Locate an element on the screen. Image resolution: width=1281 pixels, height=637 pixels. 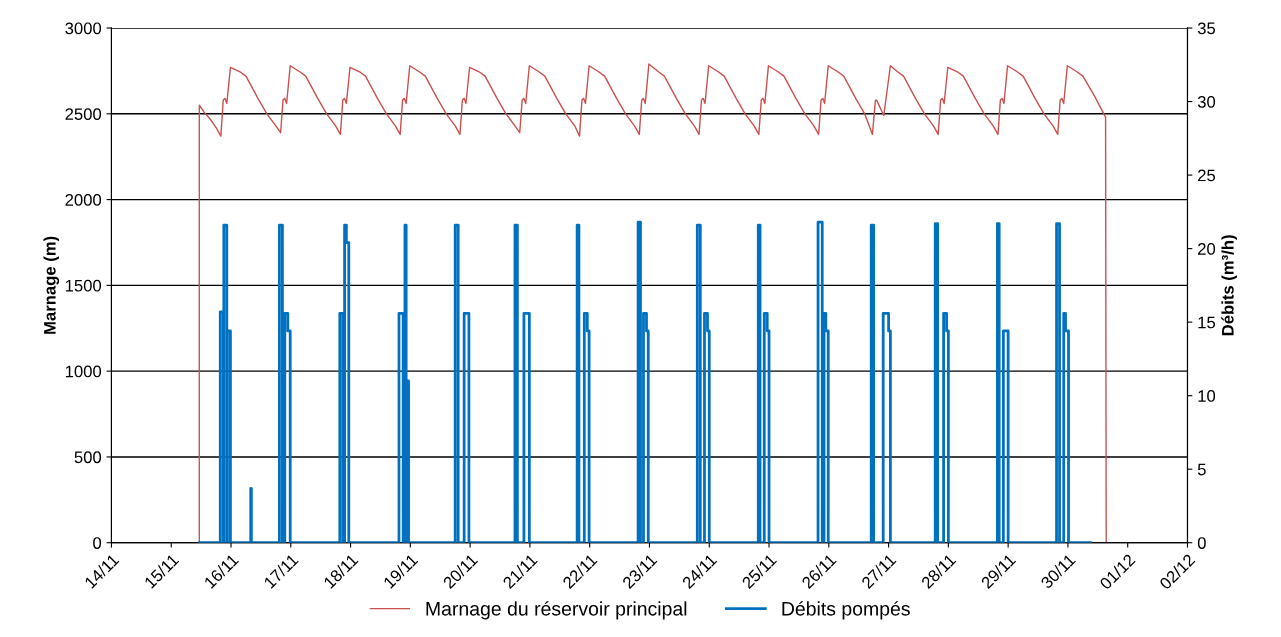
y2-tick-label: 30 is located at coordinates (1206, 101).